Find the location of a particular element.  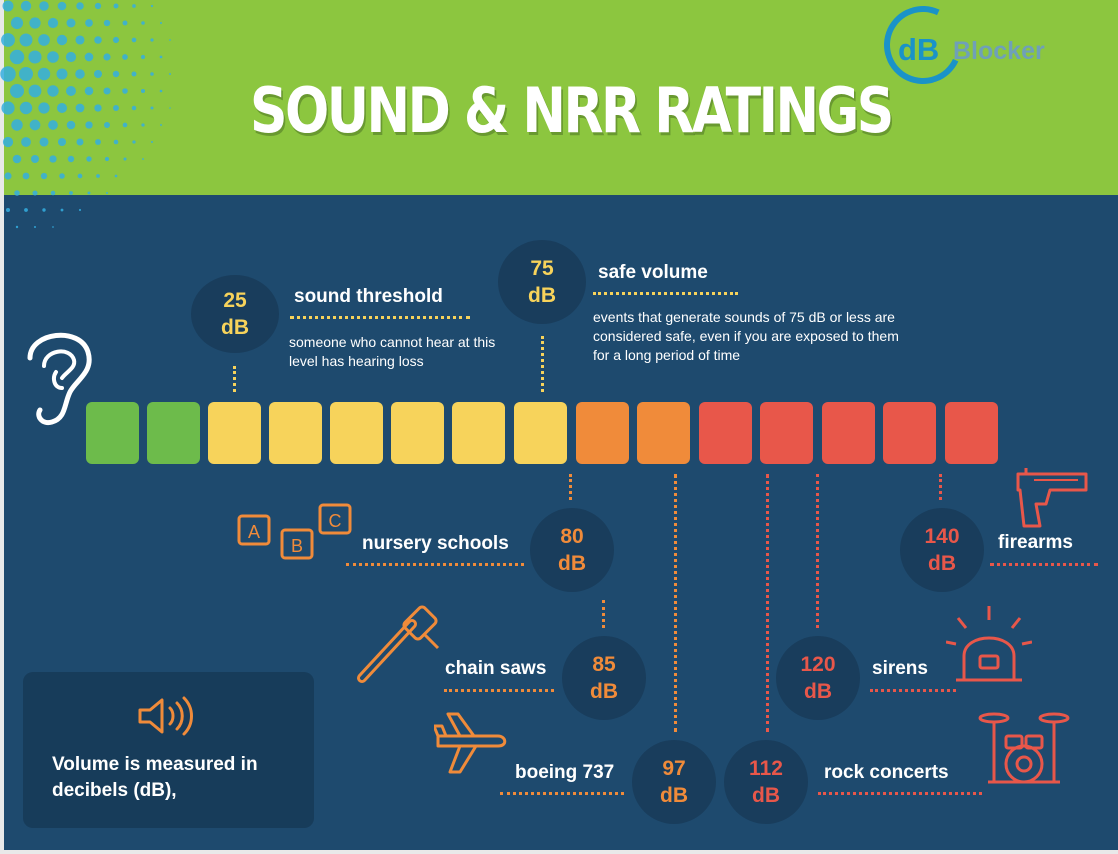

page-title: SOUND & NRR RATINGS is located at coordinates (572, 110).